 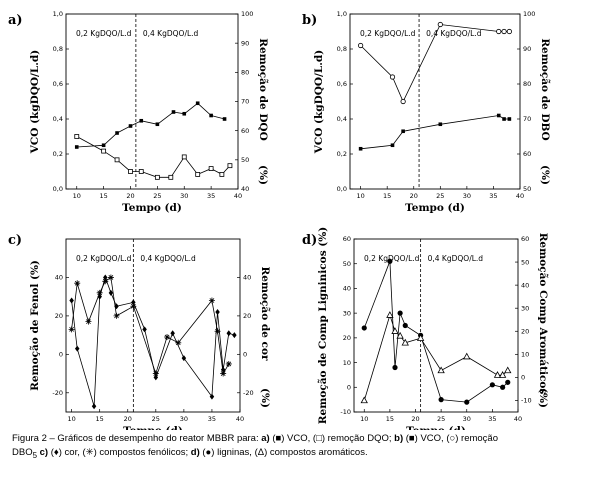 What do you see at coordinates (245, 102) in the screenshot?
I see `y-right-tick-label: 70` at bounding box center [245, 102].